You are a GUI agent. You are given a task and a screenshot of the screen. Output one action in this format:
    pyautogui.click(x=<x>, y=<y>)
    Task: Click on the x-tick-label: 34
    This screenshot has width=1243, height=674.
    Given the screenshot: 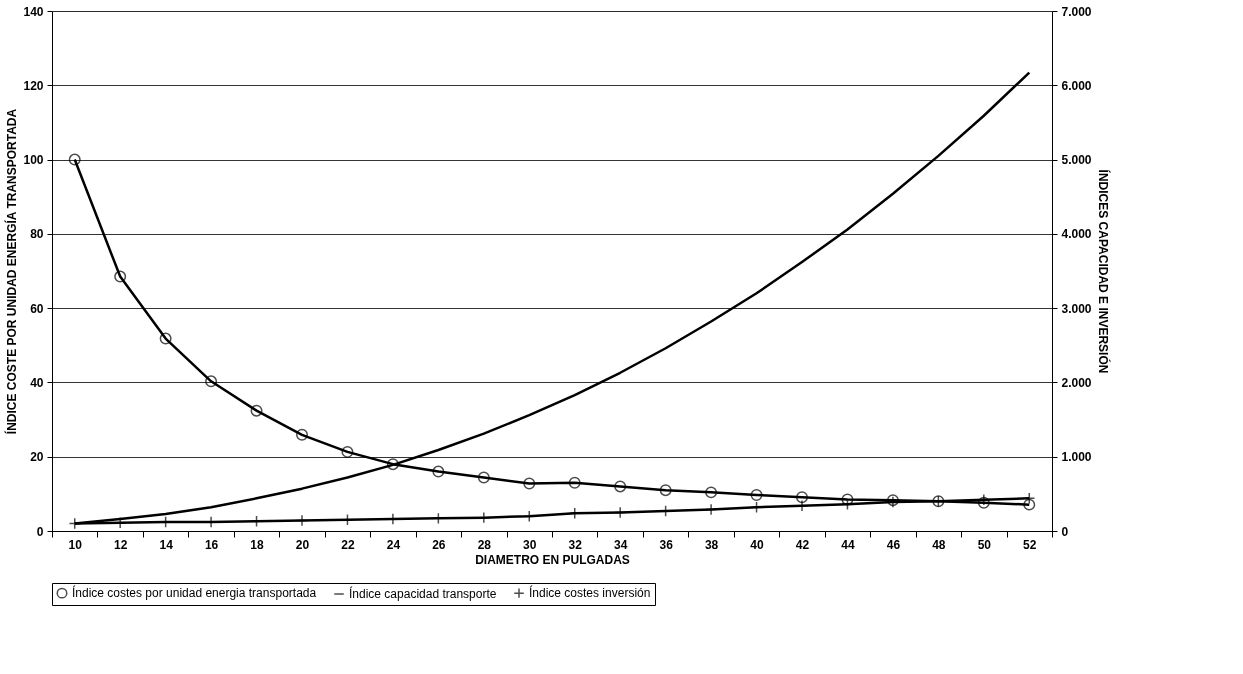 What is the action you would take?
    pyautogui.click(x=621, y=544)
    